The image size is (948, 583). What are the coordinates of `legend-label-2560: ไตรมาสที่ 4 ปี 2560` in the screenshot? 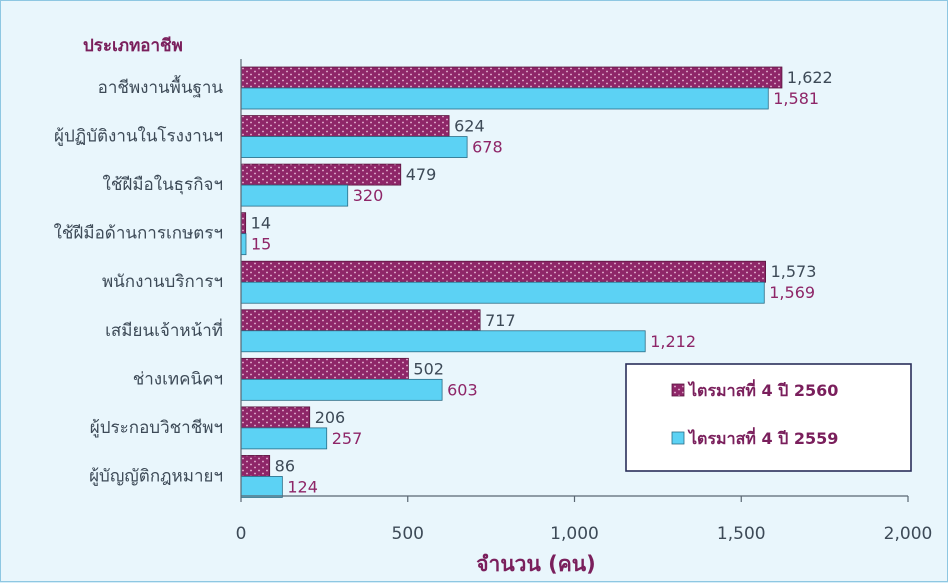 It's located at (762, 389).